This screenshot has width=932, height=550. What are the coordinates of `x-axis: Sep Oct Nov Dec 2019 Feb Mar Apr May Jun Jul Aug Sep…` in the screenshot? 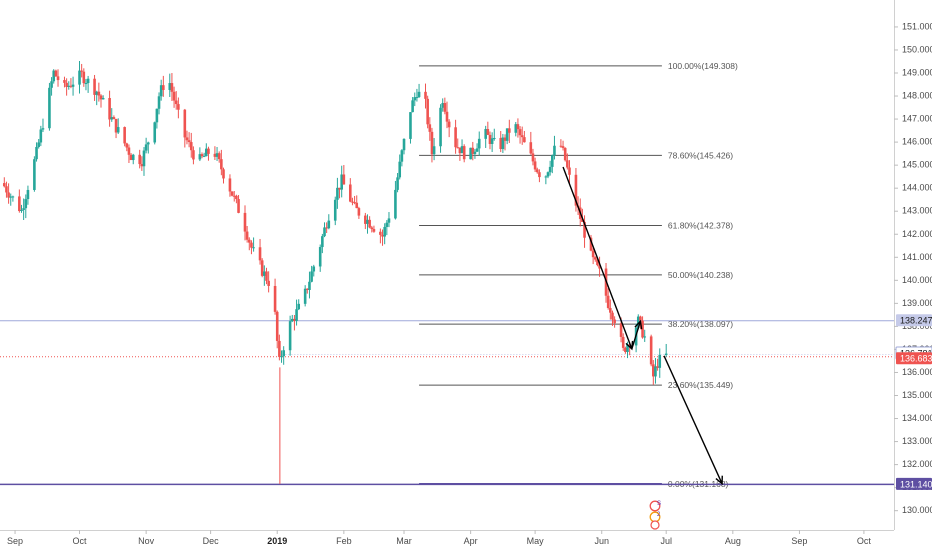 It's located at (439, 538).